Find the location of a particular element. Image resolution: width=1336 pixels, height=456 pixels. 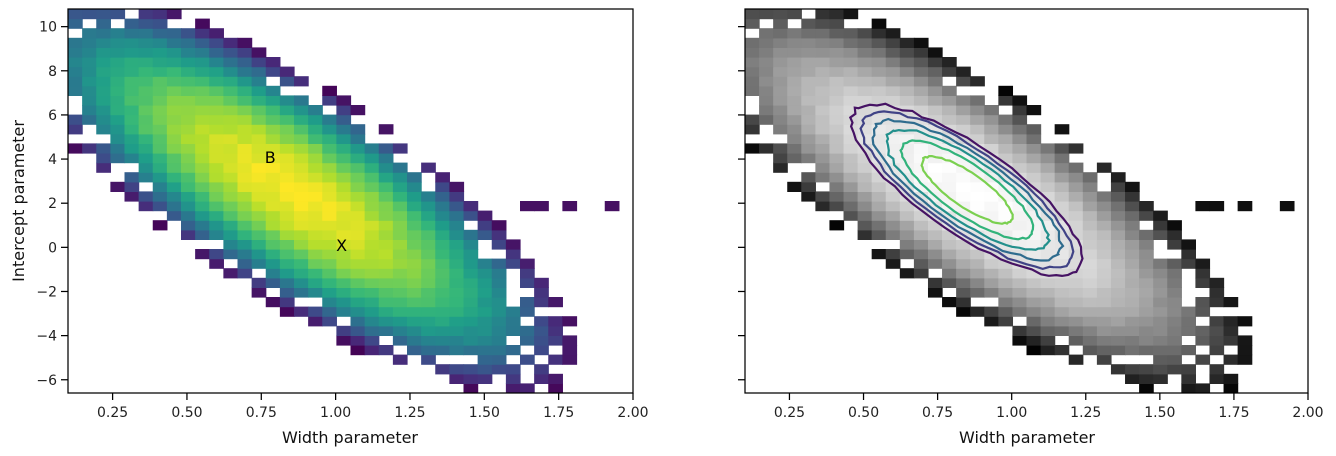

x-tick-label: 2.00 is located at coordinates (632, 413).